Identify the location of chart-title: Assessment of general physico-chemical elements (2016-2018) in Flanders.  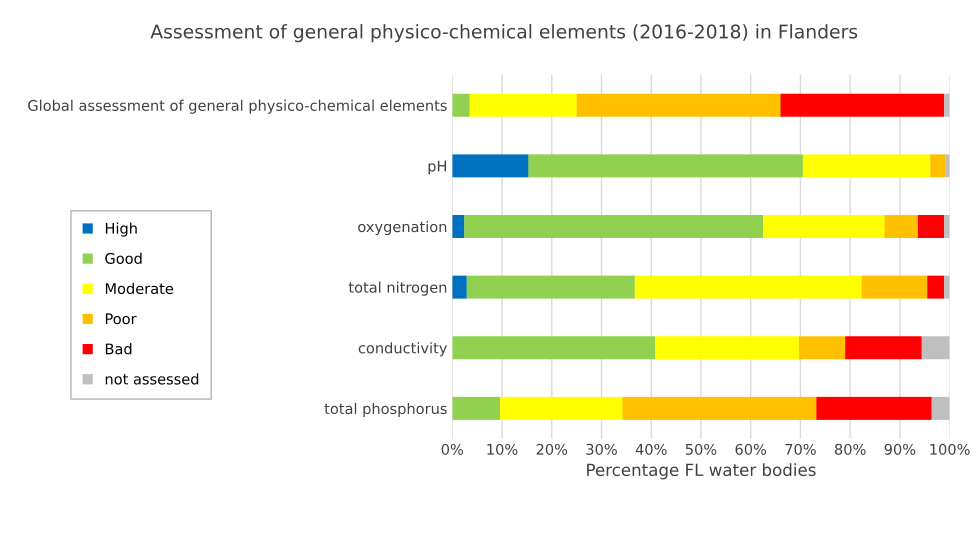
(504, 33).